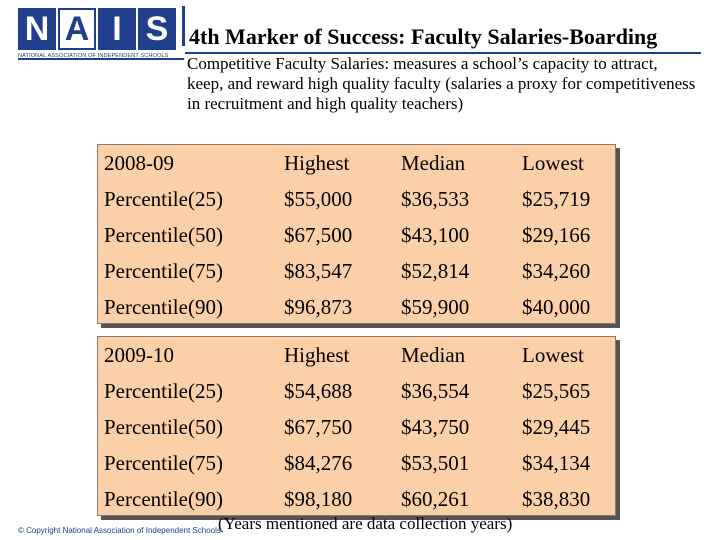 The width and height of the screenshot is (720, 540). Describe the element at coordinates (435, 391) in the screenshot. I see `cell-median: $36,554` at that location.